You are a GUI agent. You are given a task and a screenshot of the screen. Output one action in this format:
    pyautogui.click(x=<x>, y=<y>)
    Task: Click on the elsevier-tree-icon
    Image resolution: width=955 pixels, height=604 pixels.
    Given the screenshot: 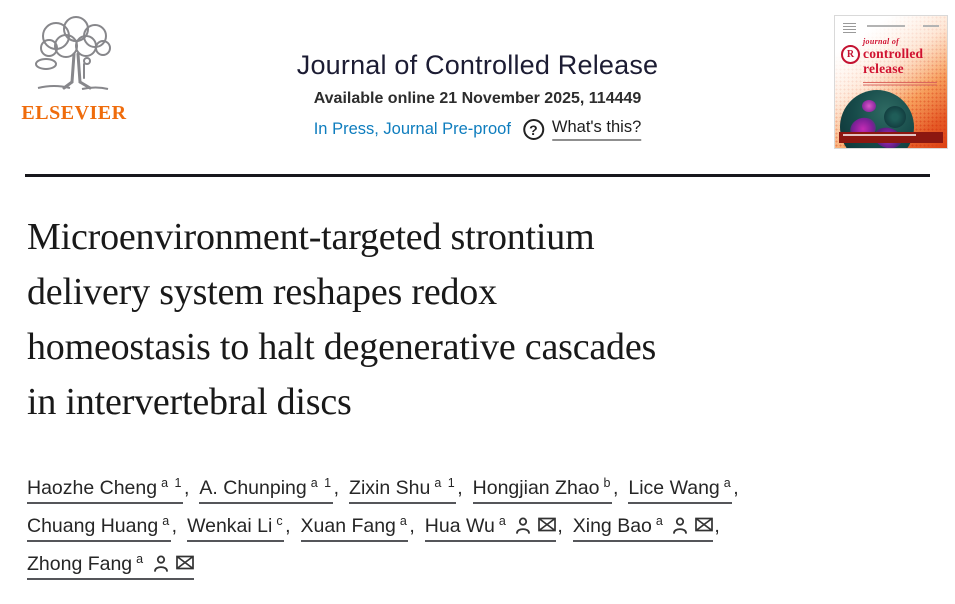 What is the action you would take?
    pyautogui.click(x=73, y=53)
    